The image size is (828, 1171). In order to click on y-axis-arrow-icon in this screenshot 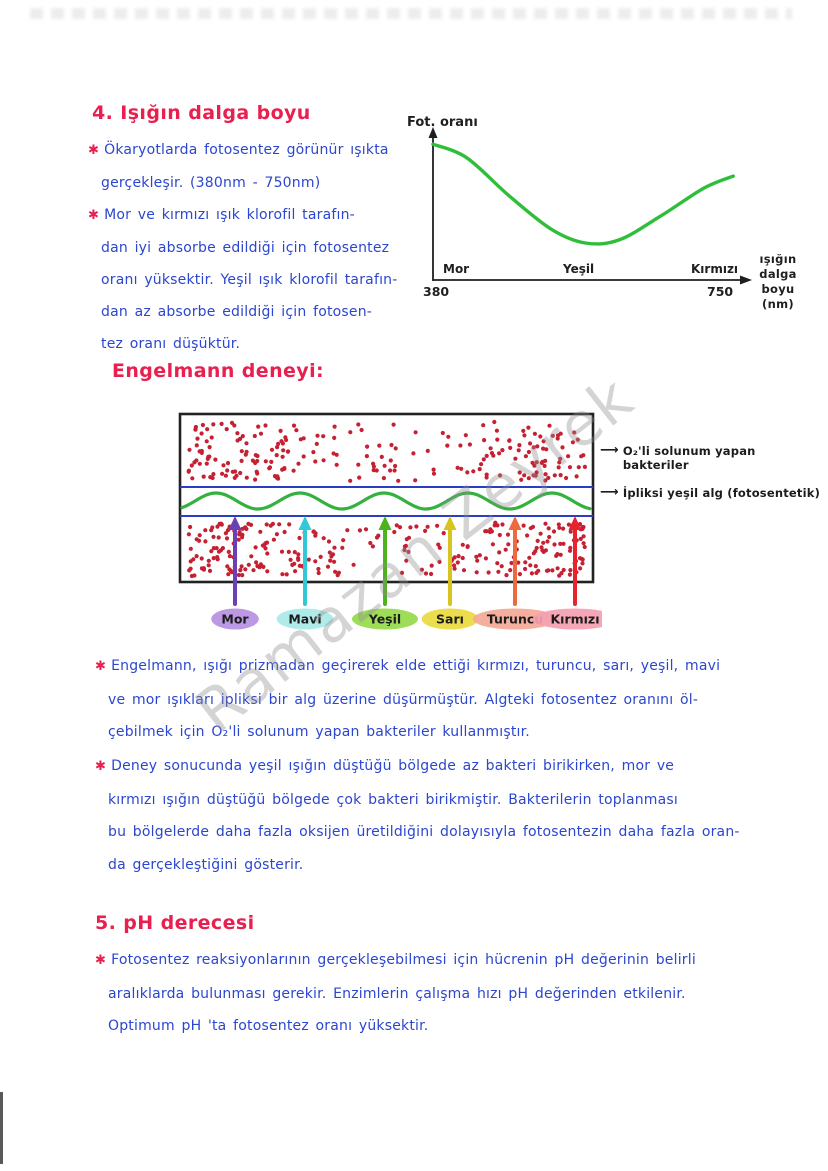, I will do `click(433, 132)`.